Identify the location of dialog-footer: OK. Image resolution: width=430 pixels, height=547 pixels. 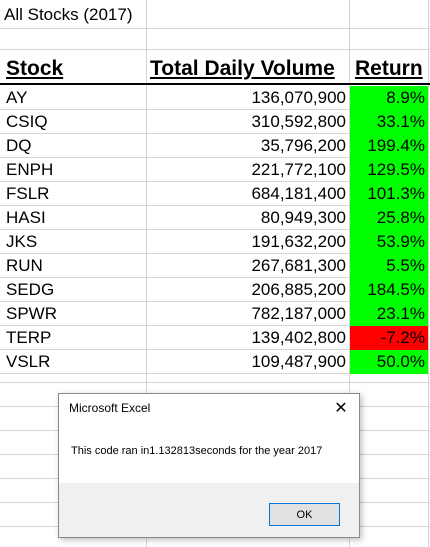
(209, 510).